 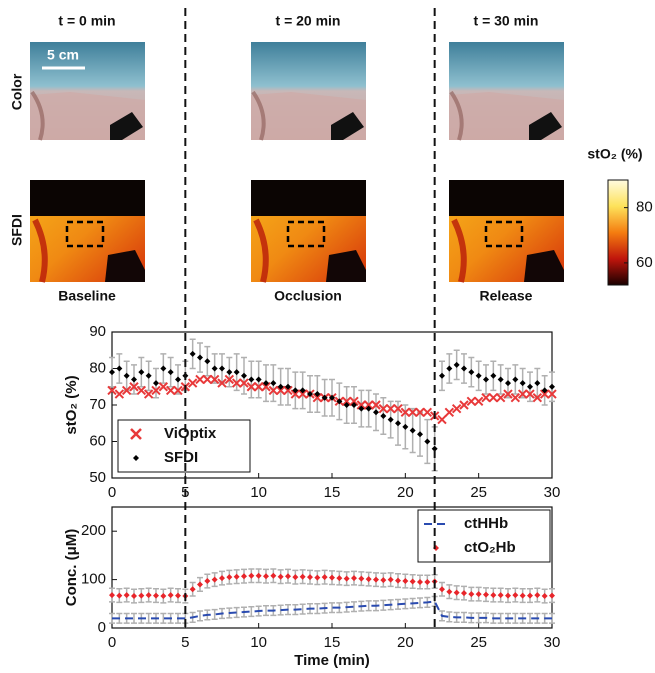 What do you see at coordinates (181, 457) in the screenshot?
I see `legend-label: SFDI` at bounding box center [181, 457].